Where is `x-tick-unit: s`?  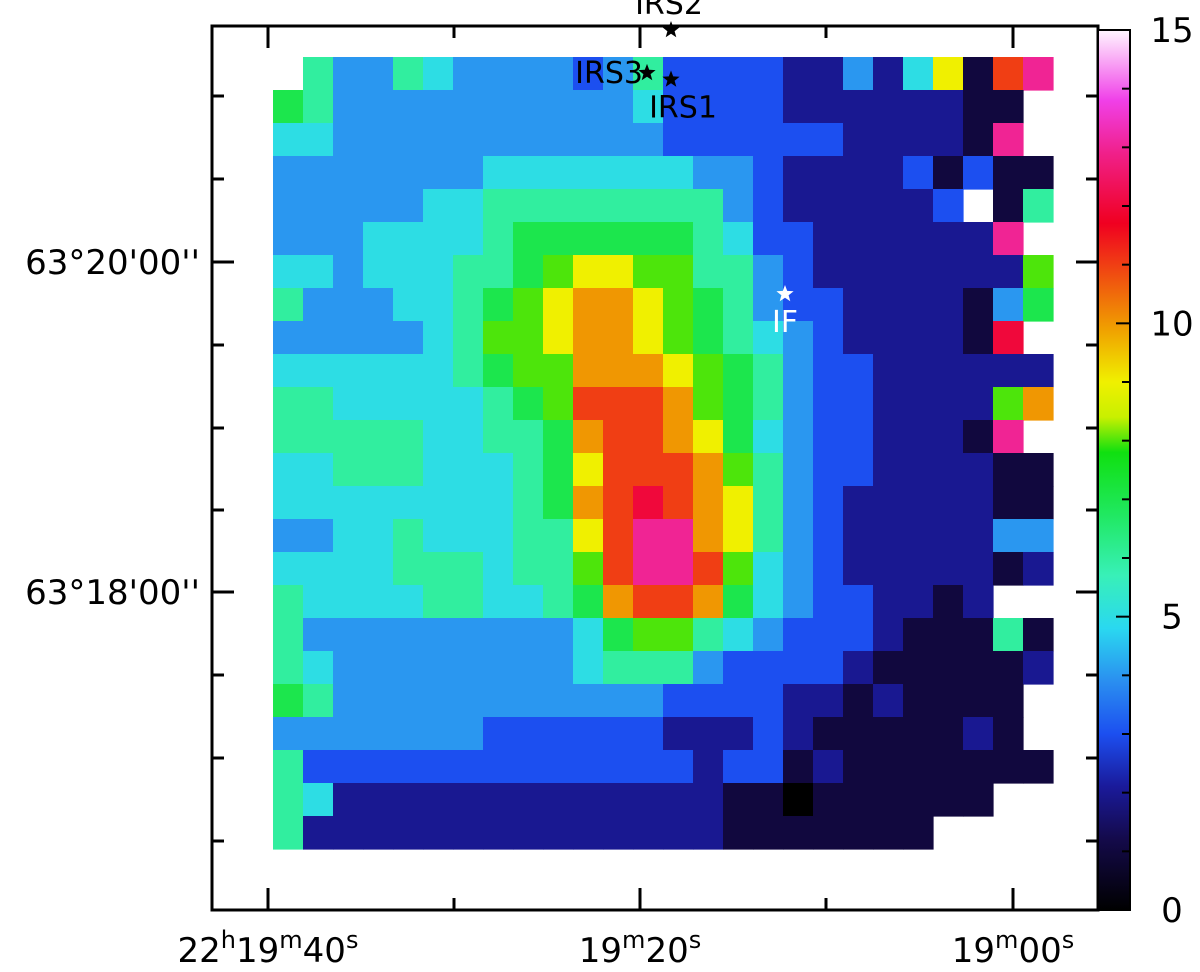
x-tick-unit: s is located at coordinates (352, 940).